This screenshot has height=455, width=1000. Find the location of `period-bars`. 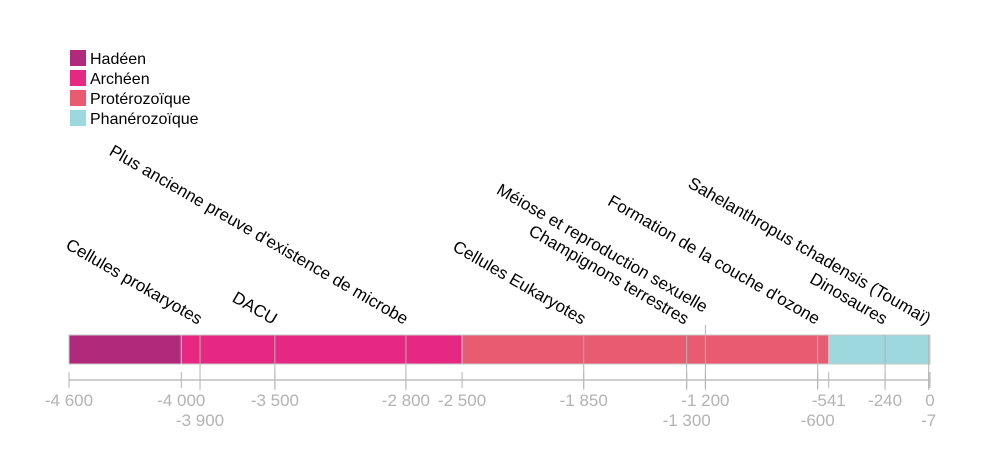

period-bars is located at coordinates (499, 357).